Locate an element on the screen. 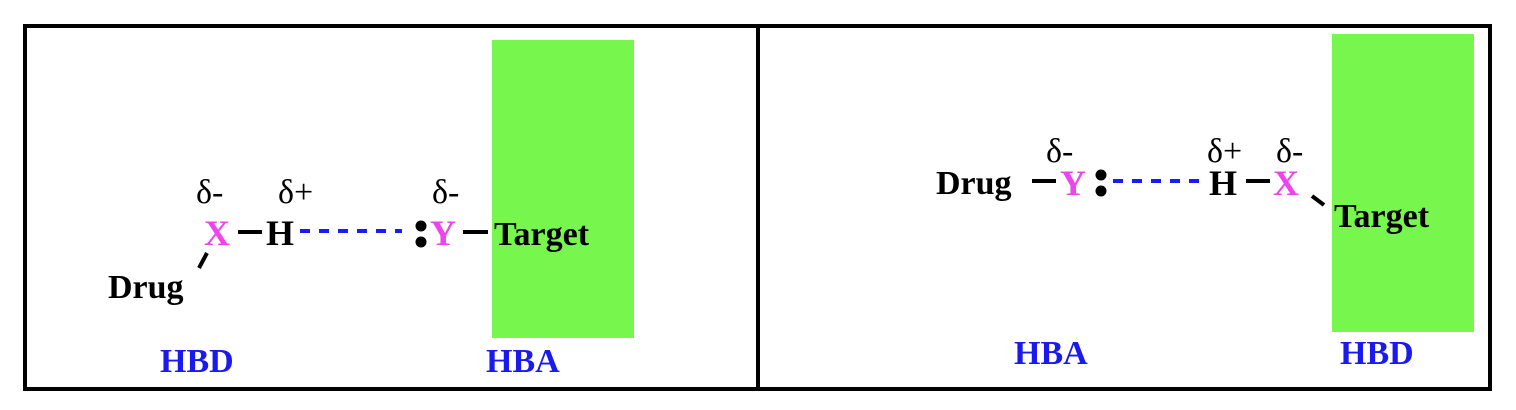  right-role-acceptor: HBA is located at coordinates (1051, 353).